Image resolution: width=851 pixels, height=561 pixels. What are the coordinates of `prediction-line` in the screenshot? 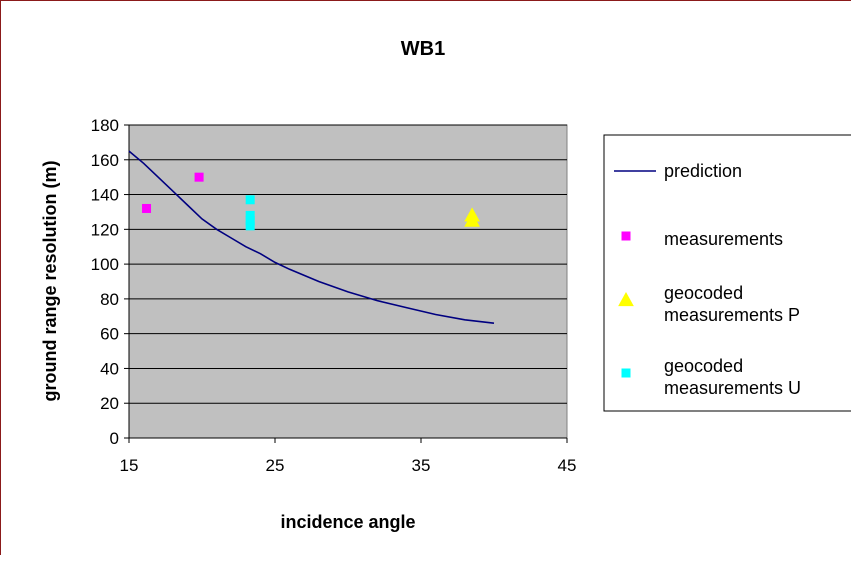 It's located at (311, 237).